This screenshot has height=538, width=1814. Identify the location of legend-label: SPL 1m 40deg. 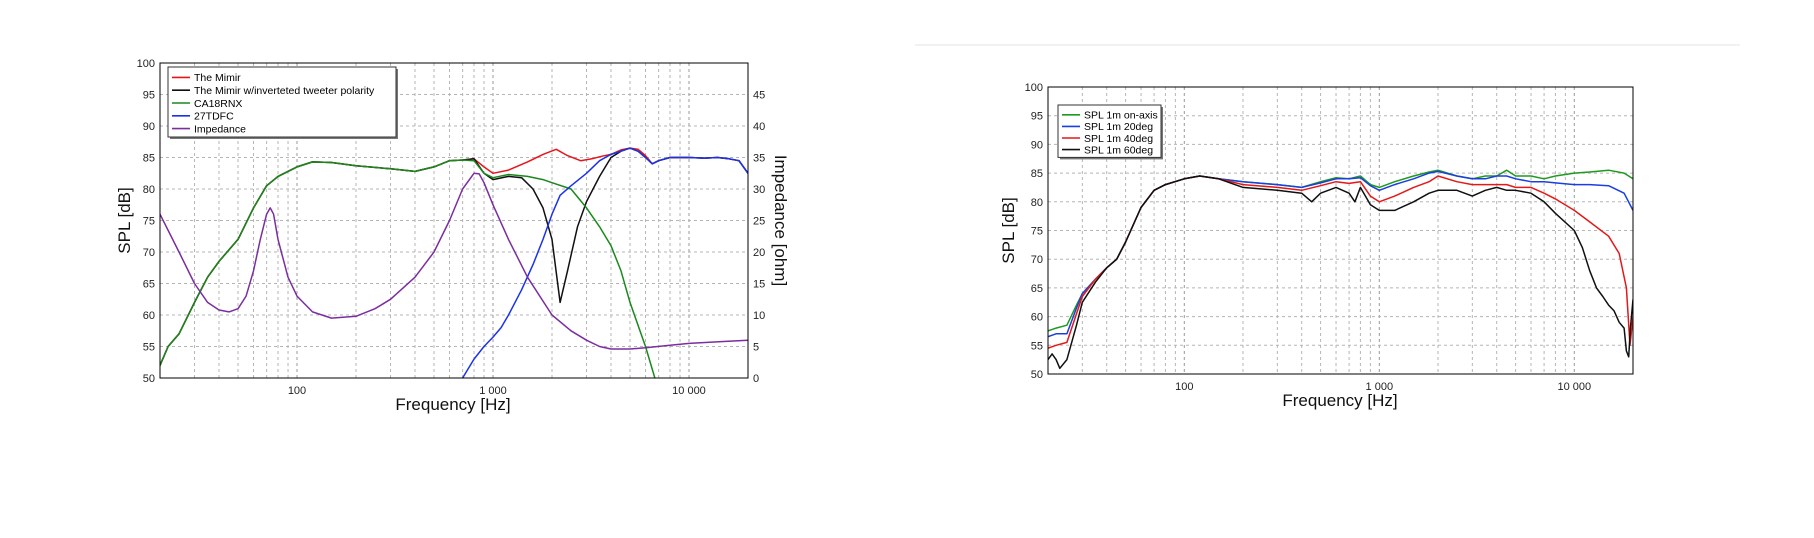
(1118, 139).